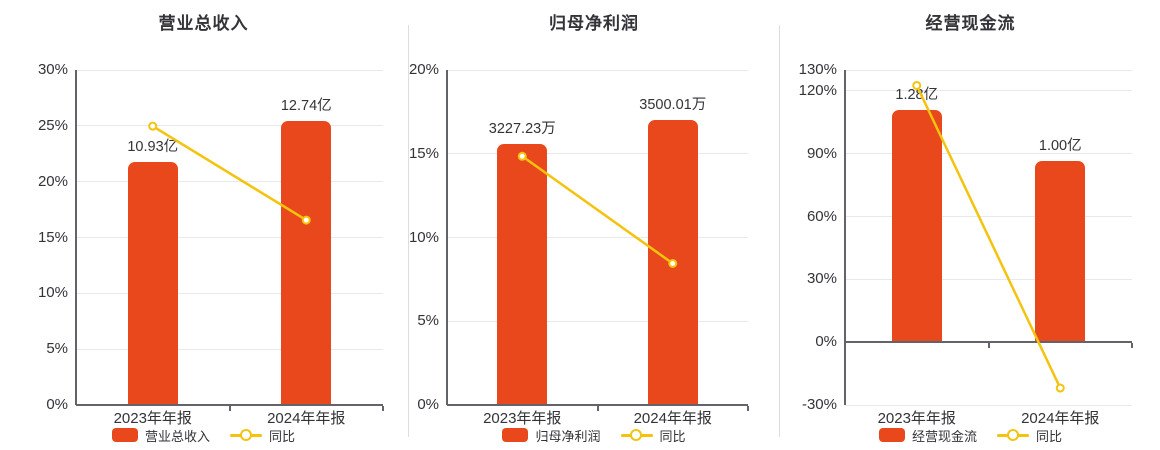 This screenshot has width=1160, height=450. Describe the element at coordinates (821, 153) in the screenshot. I see `y-axis-tick-label: 90%` at that location.